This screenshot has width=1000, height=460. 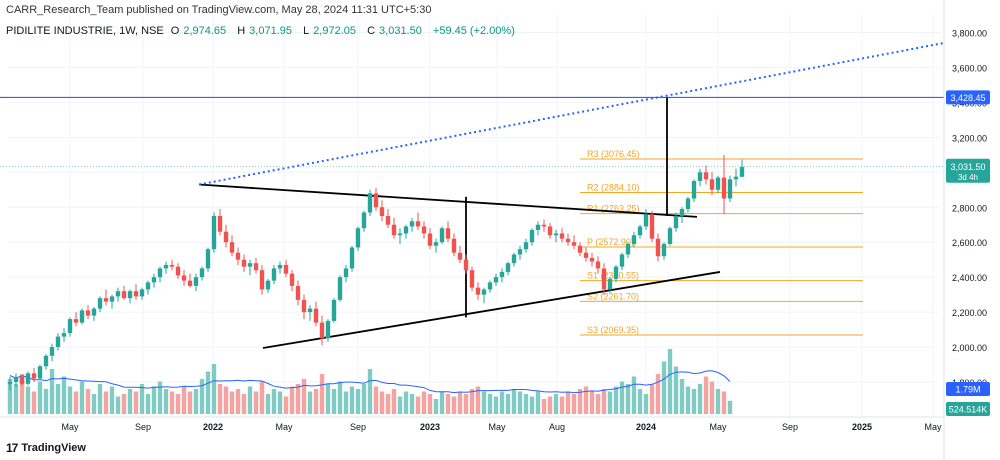 I want to click on pivot-level-label: R3 (3076.45), so click(x=613, y=154).